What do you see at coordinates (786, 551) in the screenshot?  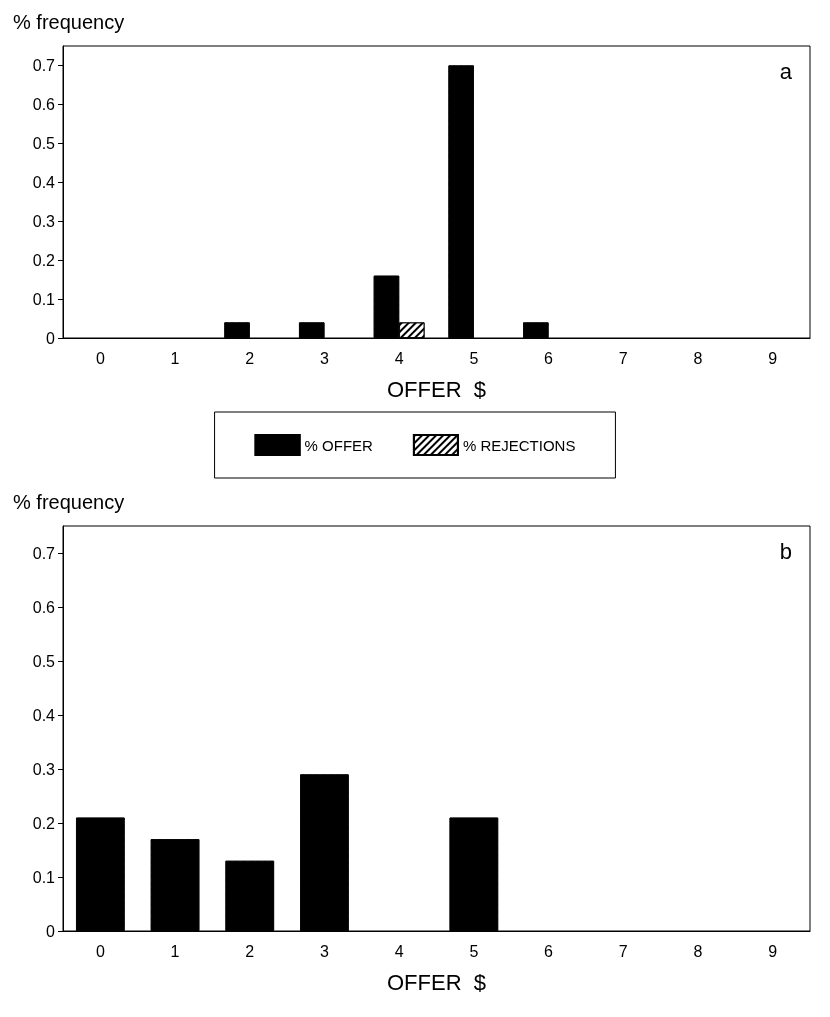 I see `annotation: b` at bounding box center [786, 551].